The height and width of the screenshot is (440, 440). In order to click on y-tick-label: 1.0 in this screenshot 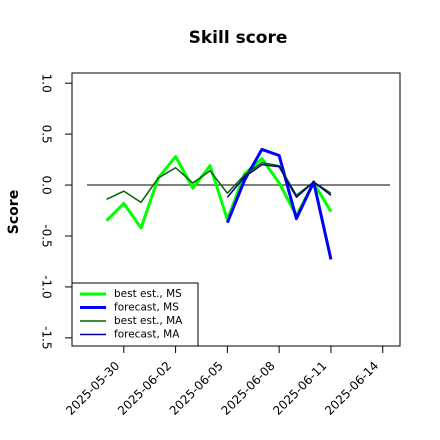, I will do `click(47, 83)`.